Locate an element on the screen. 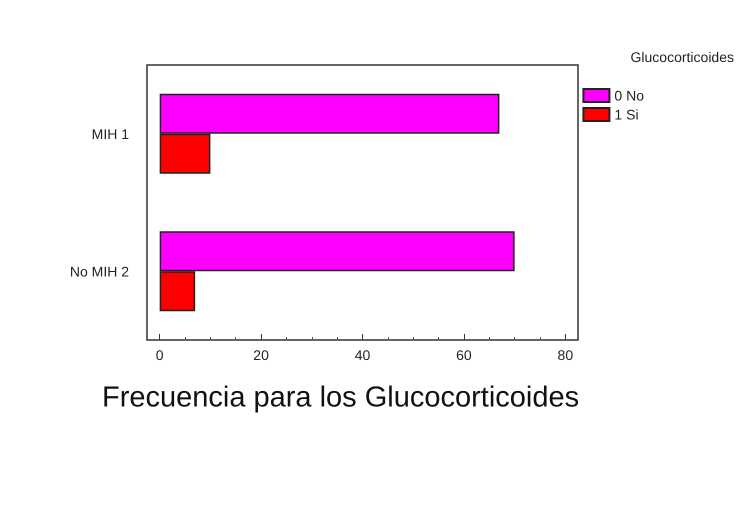 The width and height of the screenshot is (754, 514). x-tick-label: 40 is located at coordinates (362, 355).